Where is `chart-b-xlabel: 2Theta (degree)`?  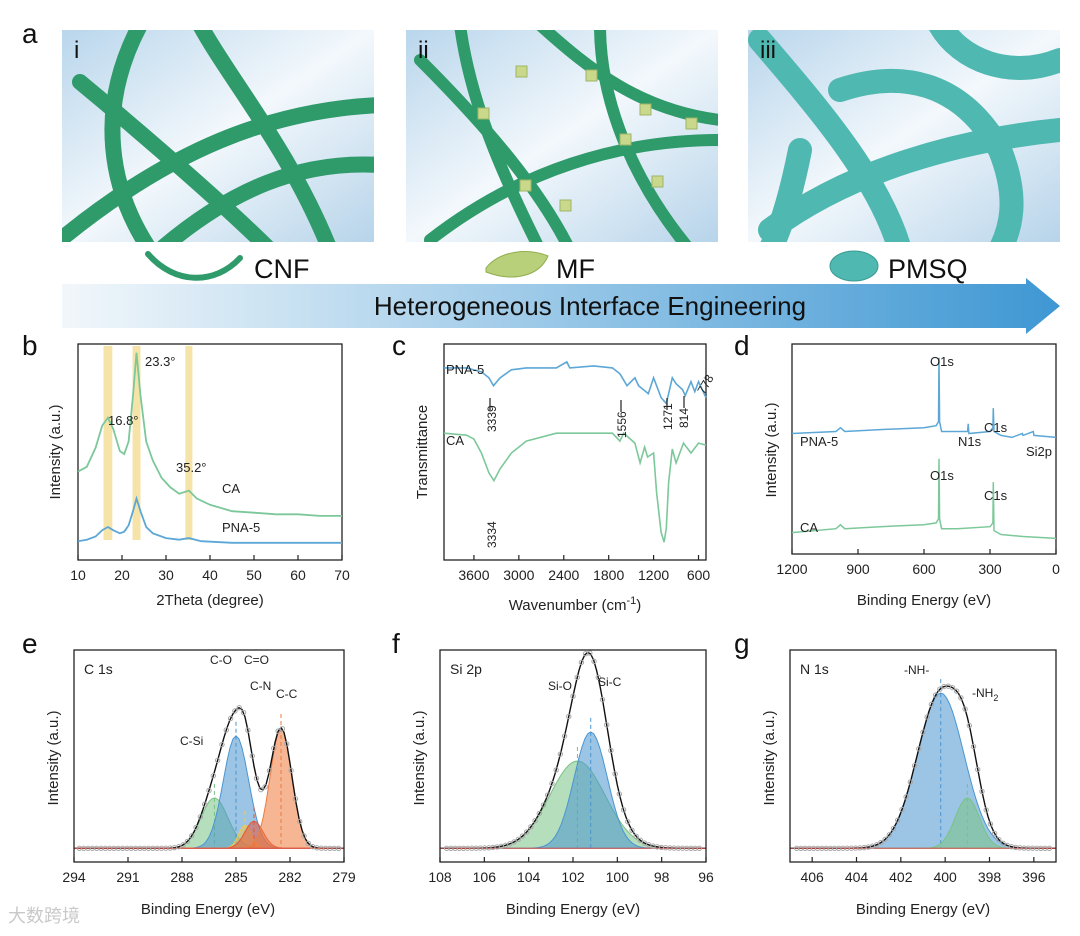 chart-b-xlabel: 2Theta (degree) is located at coordinates (210, 600).